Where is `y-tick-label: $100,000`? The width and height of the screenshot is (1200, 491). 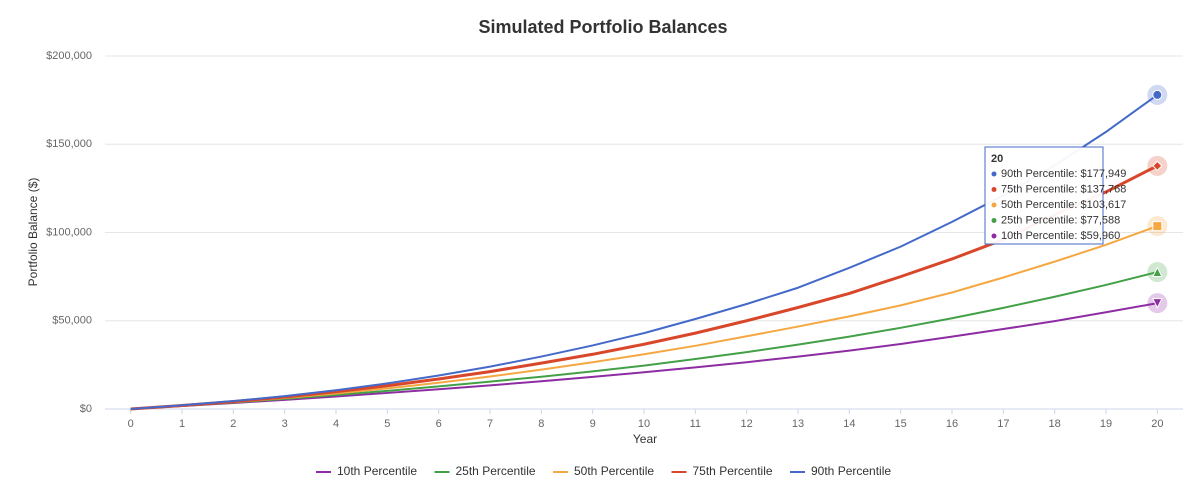
y-tick-label: $100,000 is located at coordinates (69, 232).